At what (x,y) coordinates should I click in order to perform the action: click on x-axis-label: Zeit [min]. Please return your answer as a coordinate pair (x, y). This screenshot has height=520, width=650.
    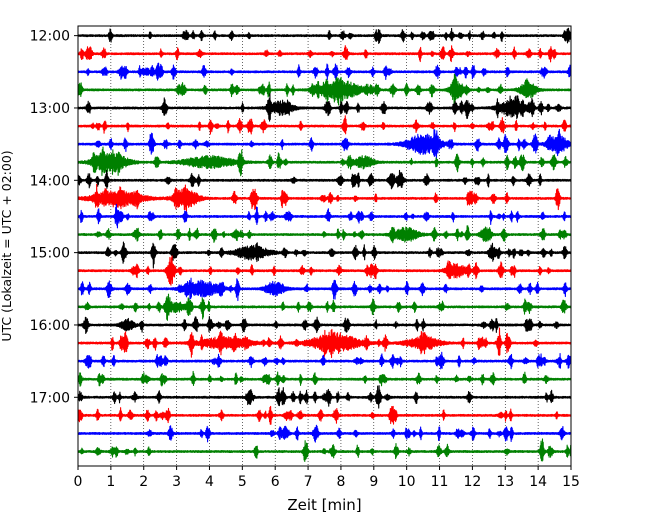
    Looking at the image, I should click on (324, 505).